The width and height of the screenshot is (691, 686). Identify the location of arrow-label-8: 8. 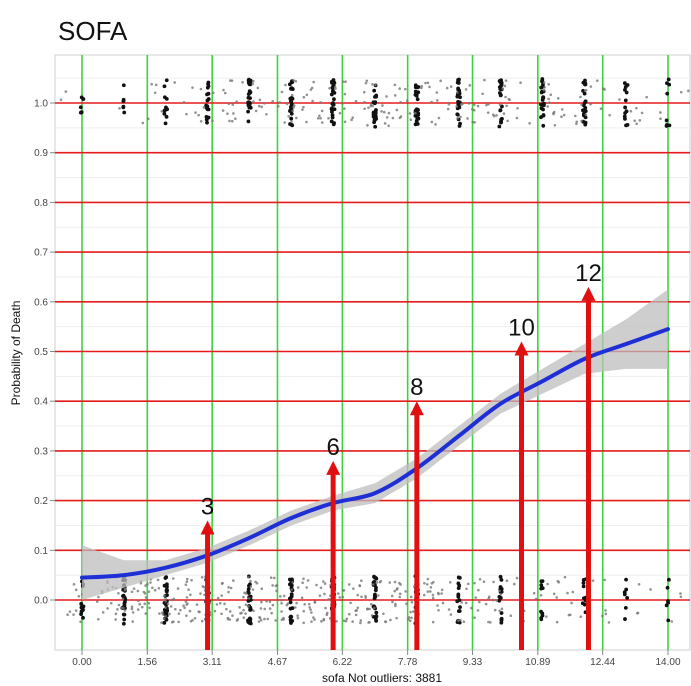
(416, 387).